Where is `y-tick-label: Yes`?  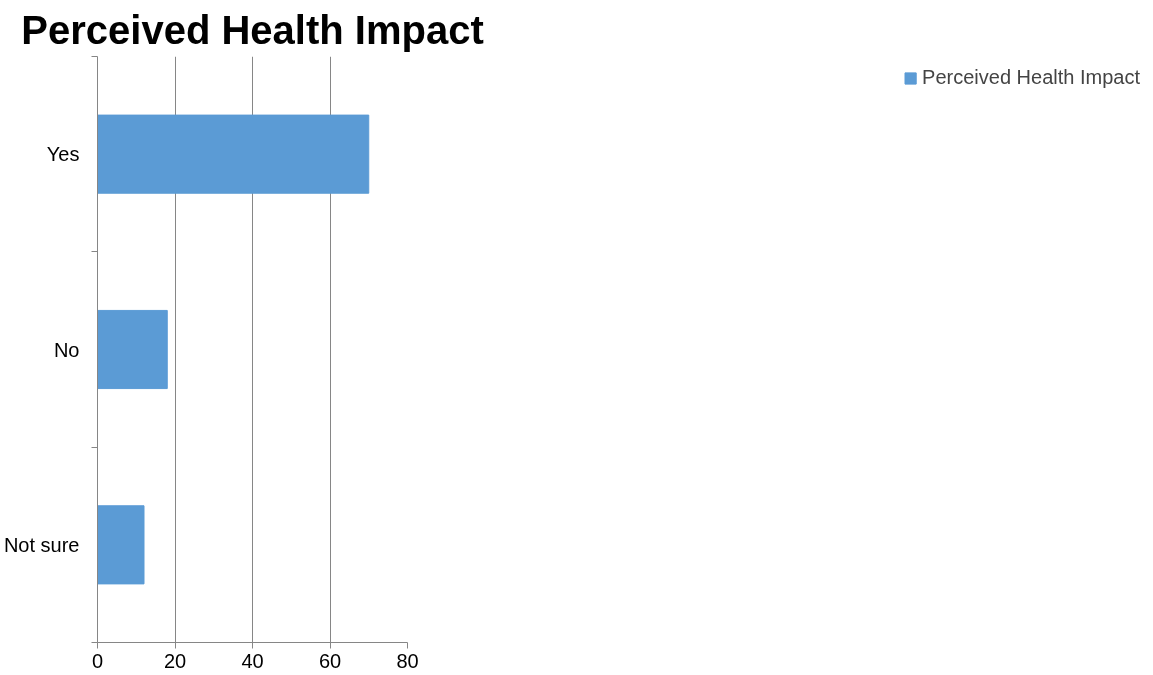 y-tick-label: Yes is located at coordinates (63, 154).